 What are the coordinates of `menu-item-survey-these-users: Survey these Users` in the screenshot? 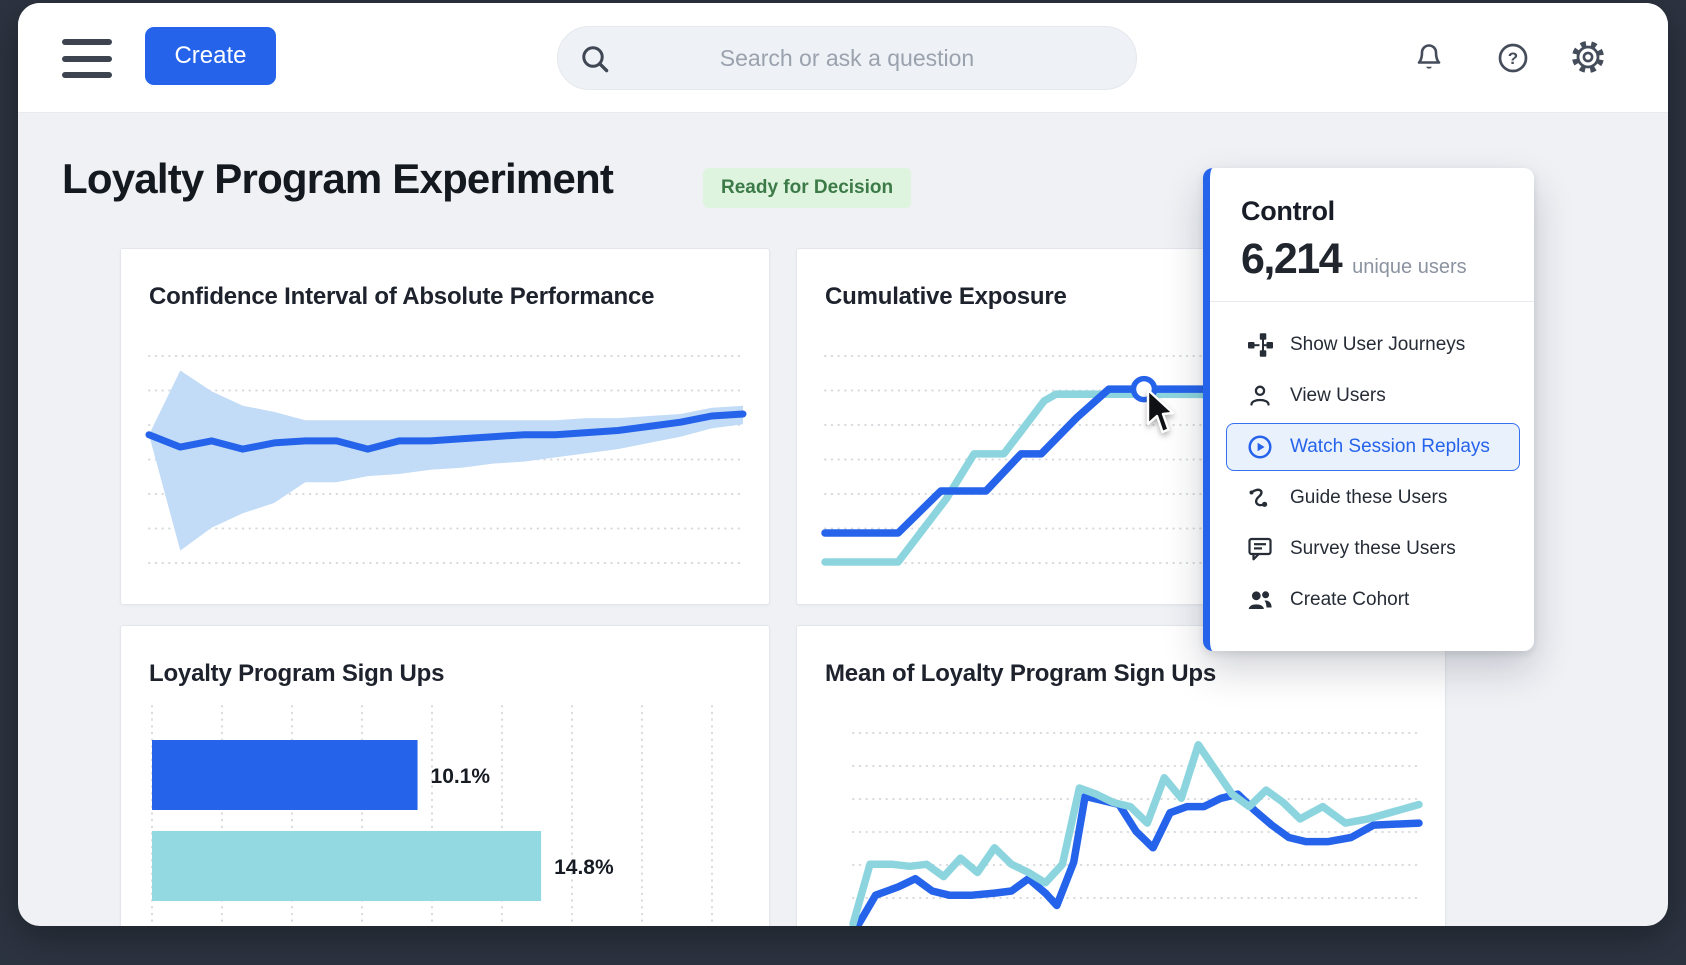 It's located at (1373, 549).